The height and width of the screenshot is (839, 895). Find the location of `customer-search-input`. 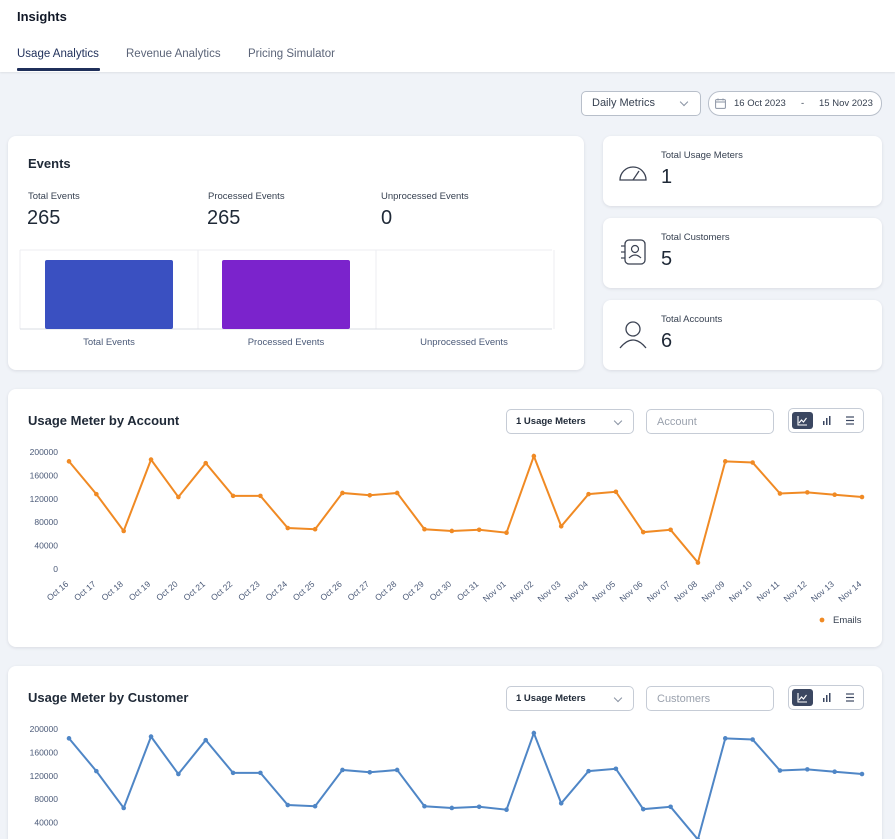

customer-search-input is located at coordinates (710, 698).